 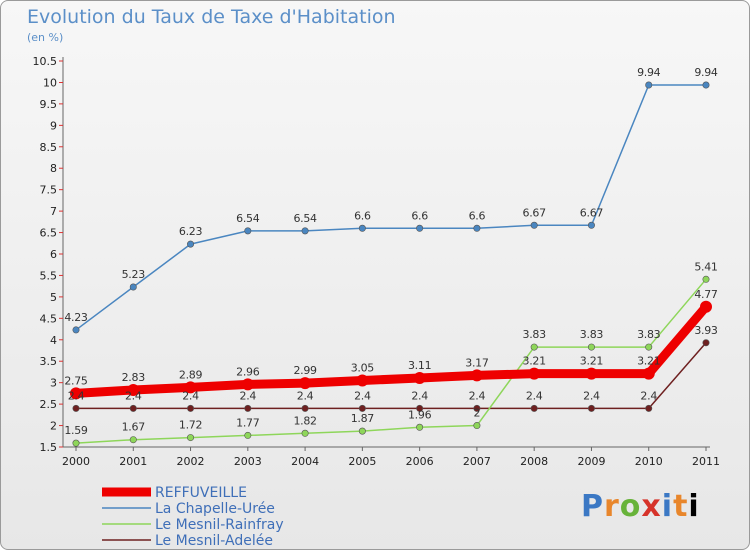 I want to click on data-label: 2.96, so click(x=248, y=371).